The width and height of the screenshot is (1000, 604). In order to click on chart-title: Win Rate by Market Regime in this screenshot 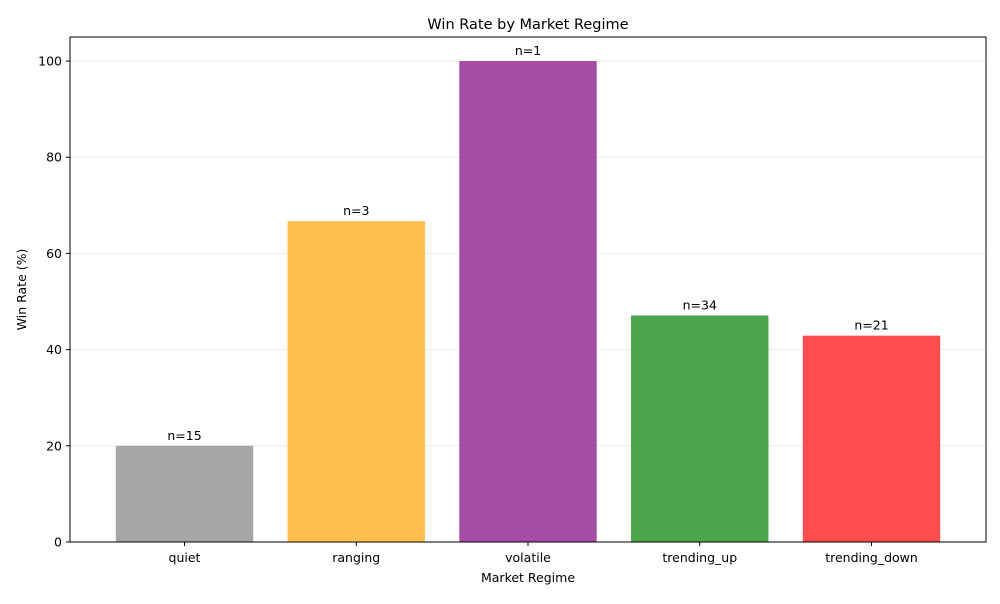, I will do `click(527, 25)`.